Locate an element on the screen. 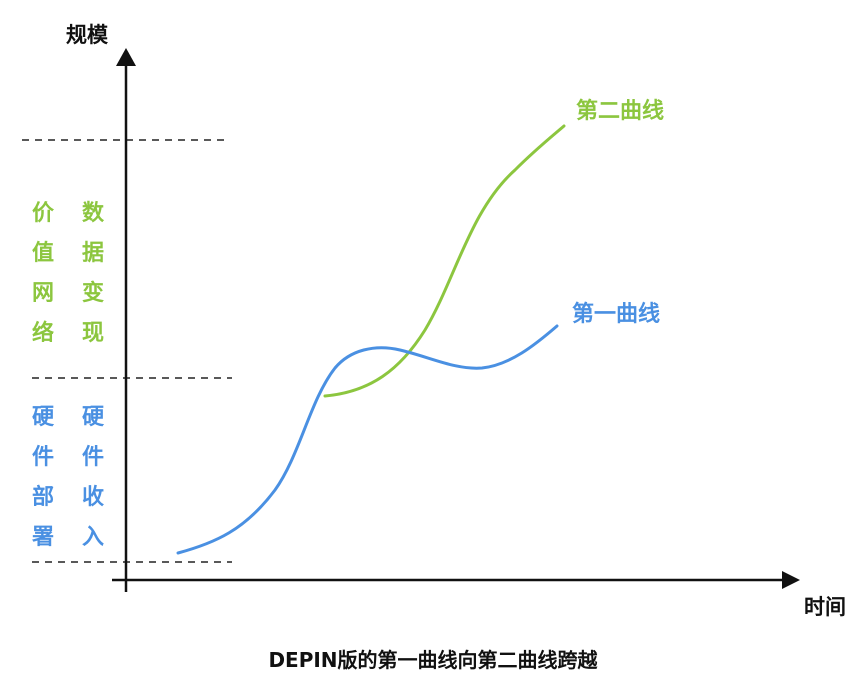 The image size is (867, 685). second-curve-label: 第二曲线 is located at coordinates (620, 111).